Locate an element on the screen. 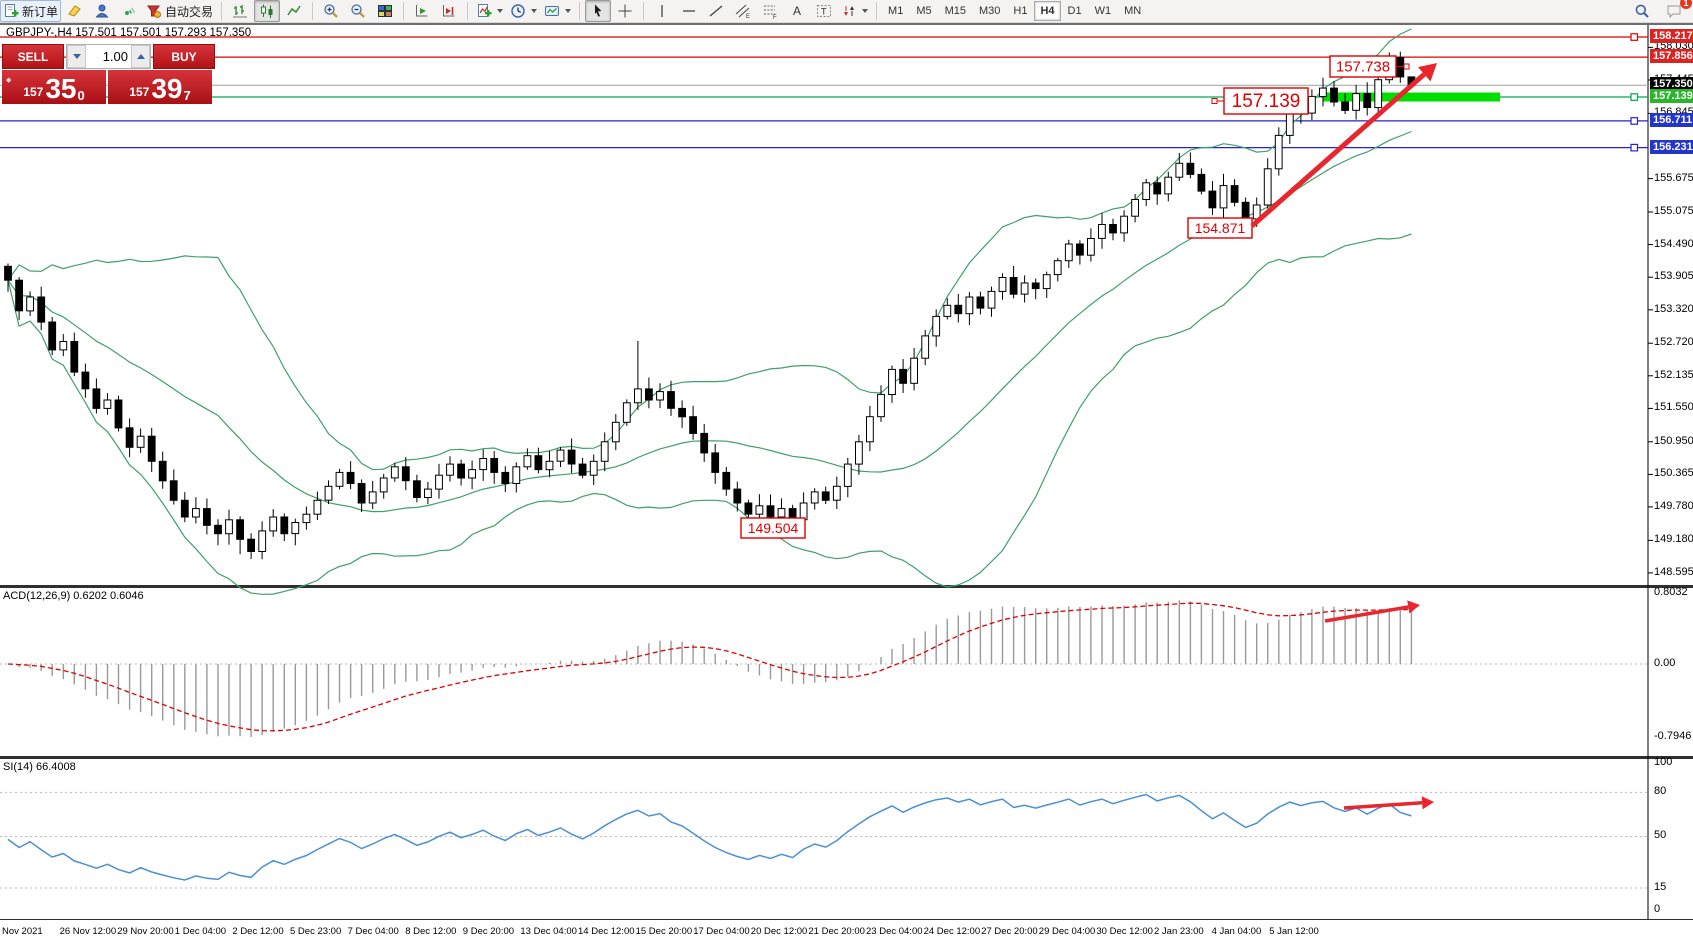 This screenshot has height=943, width=1693. volume-decrease-button is located at coordinates (76, 56).